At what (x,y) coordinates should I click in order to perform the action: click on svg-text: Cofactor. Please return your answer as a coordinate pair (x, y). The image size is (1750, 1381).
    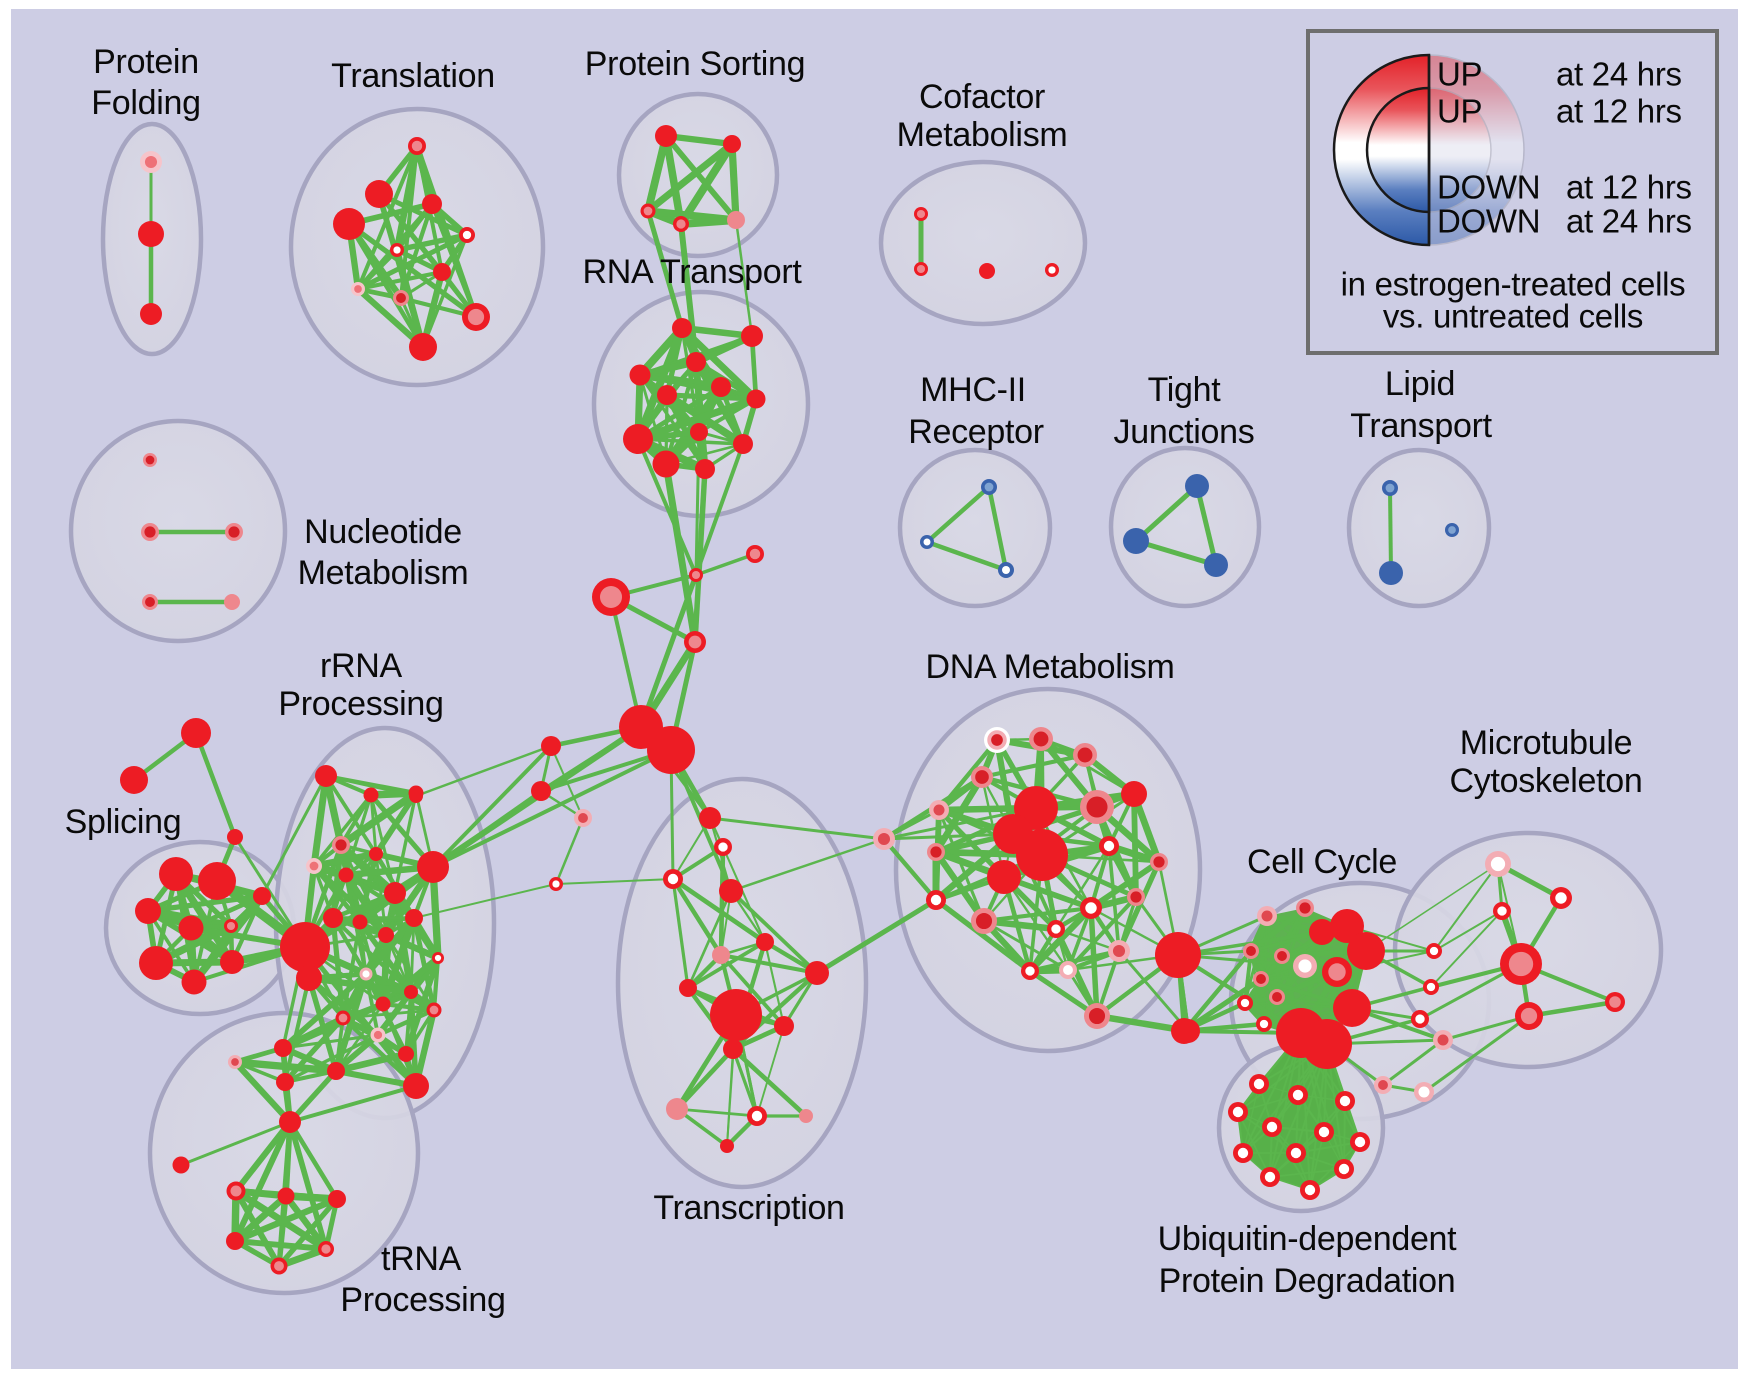
    Looking at the image, I should click on (982, 97).